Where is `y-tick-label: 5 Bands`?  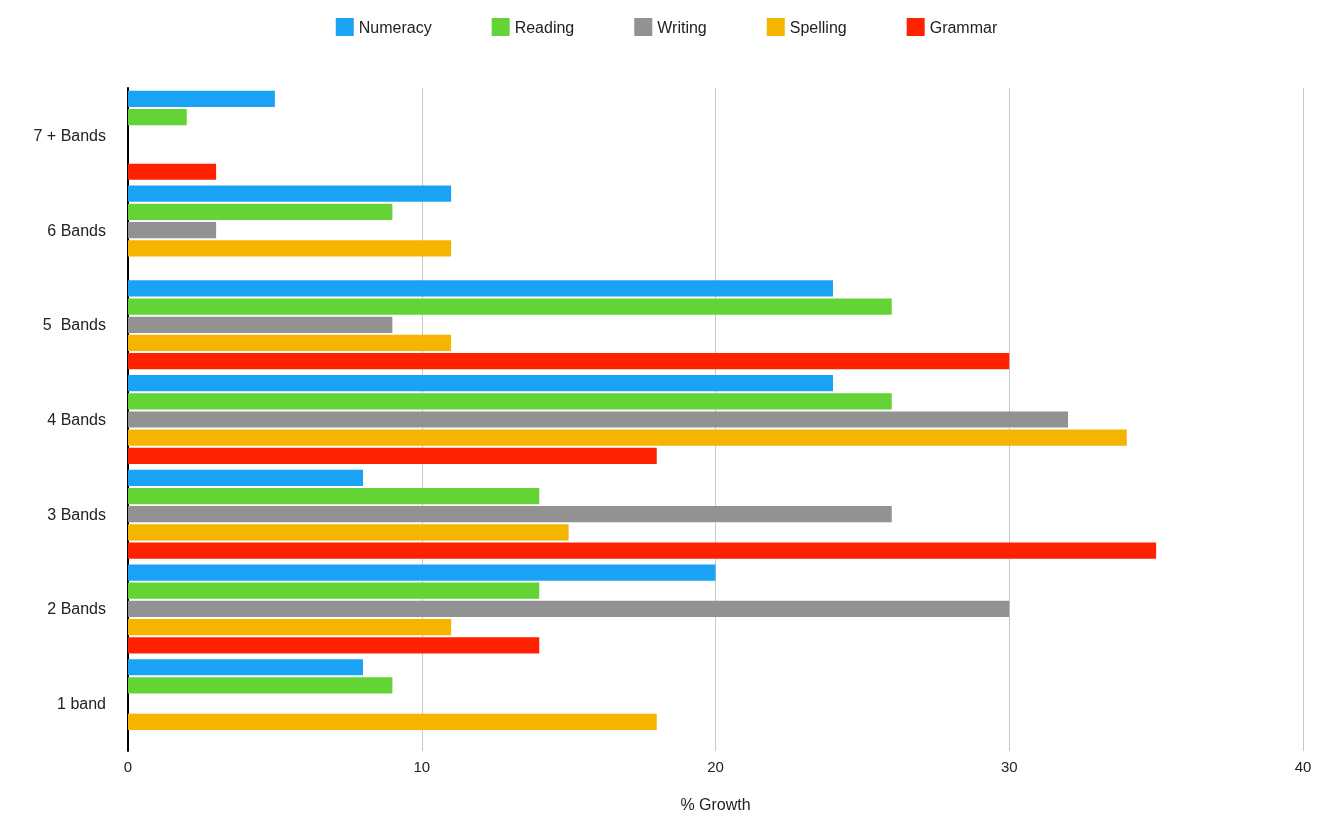
y-tick-label: 5 Bands is located at coordinates (74, 325).